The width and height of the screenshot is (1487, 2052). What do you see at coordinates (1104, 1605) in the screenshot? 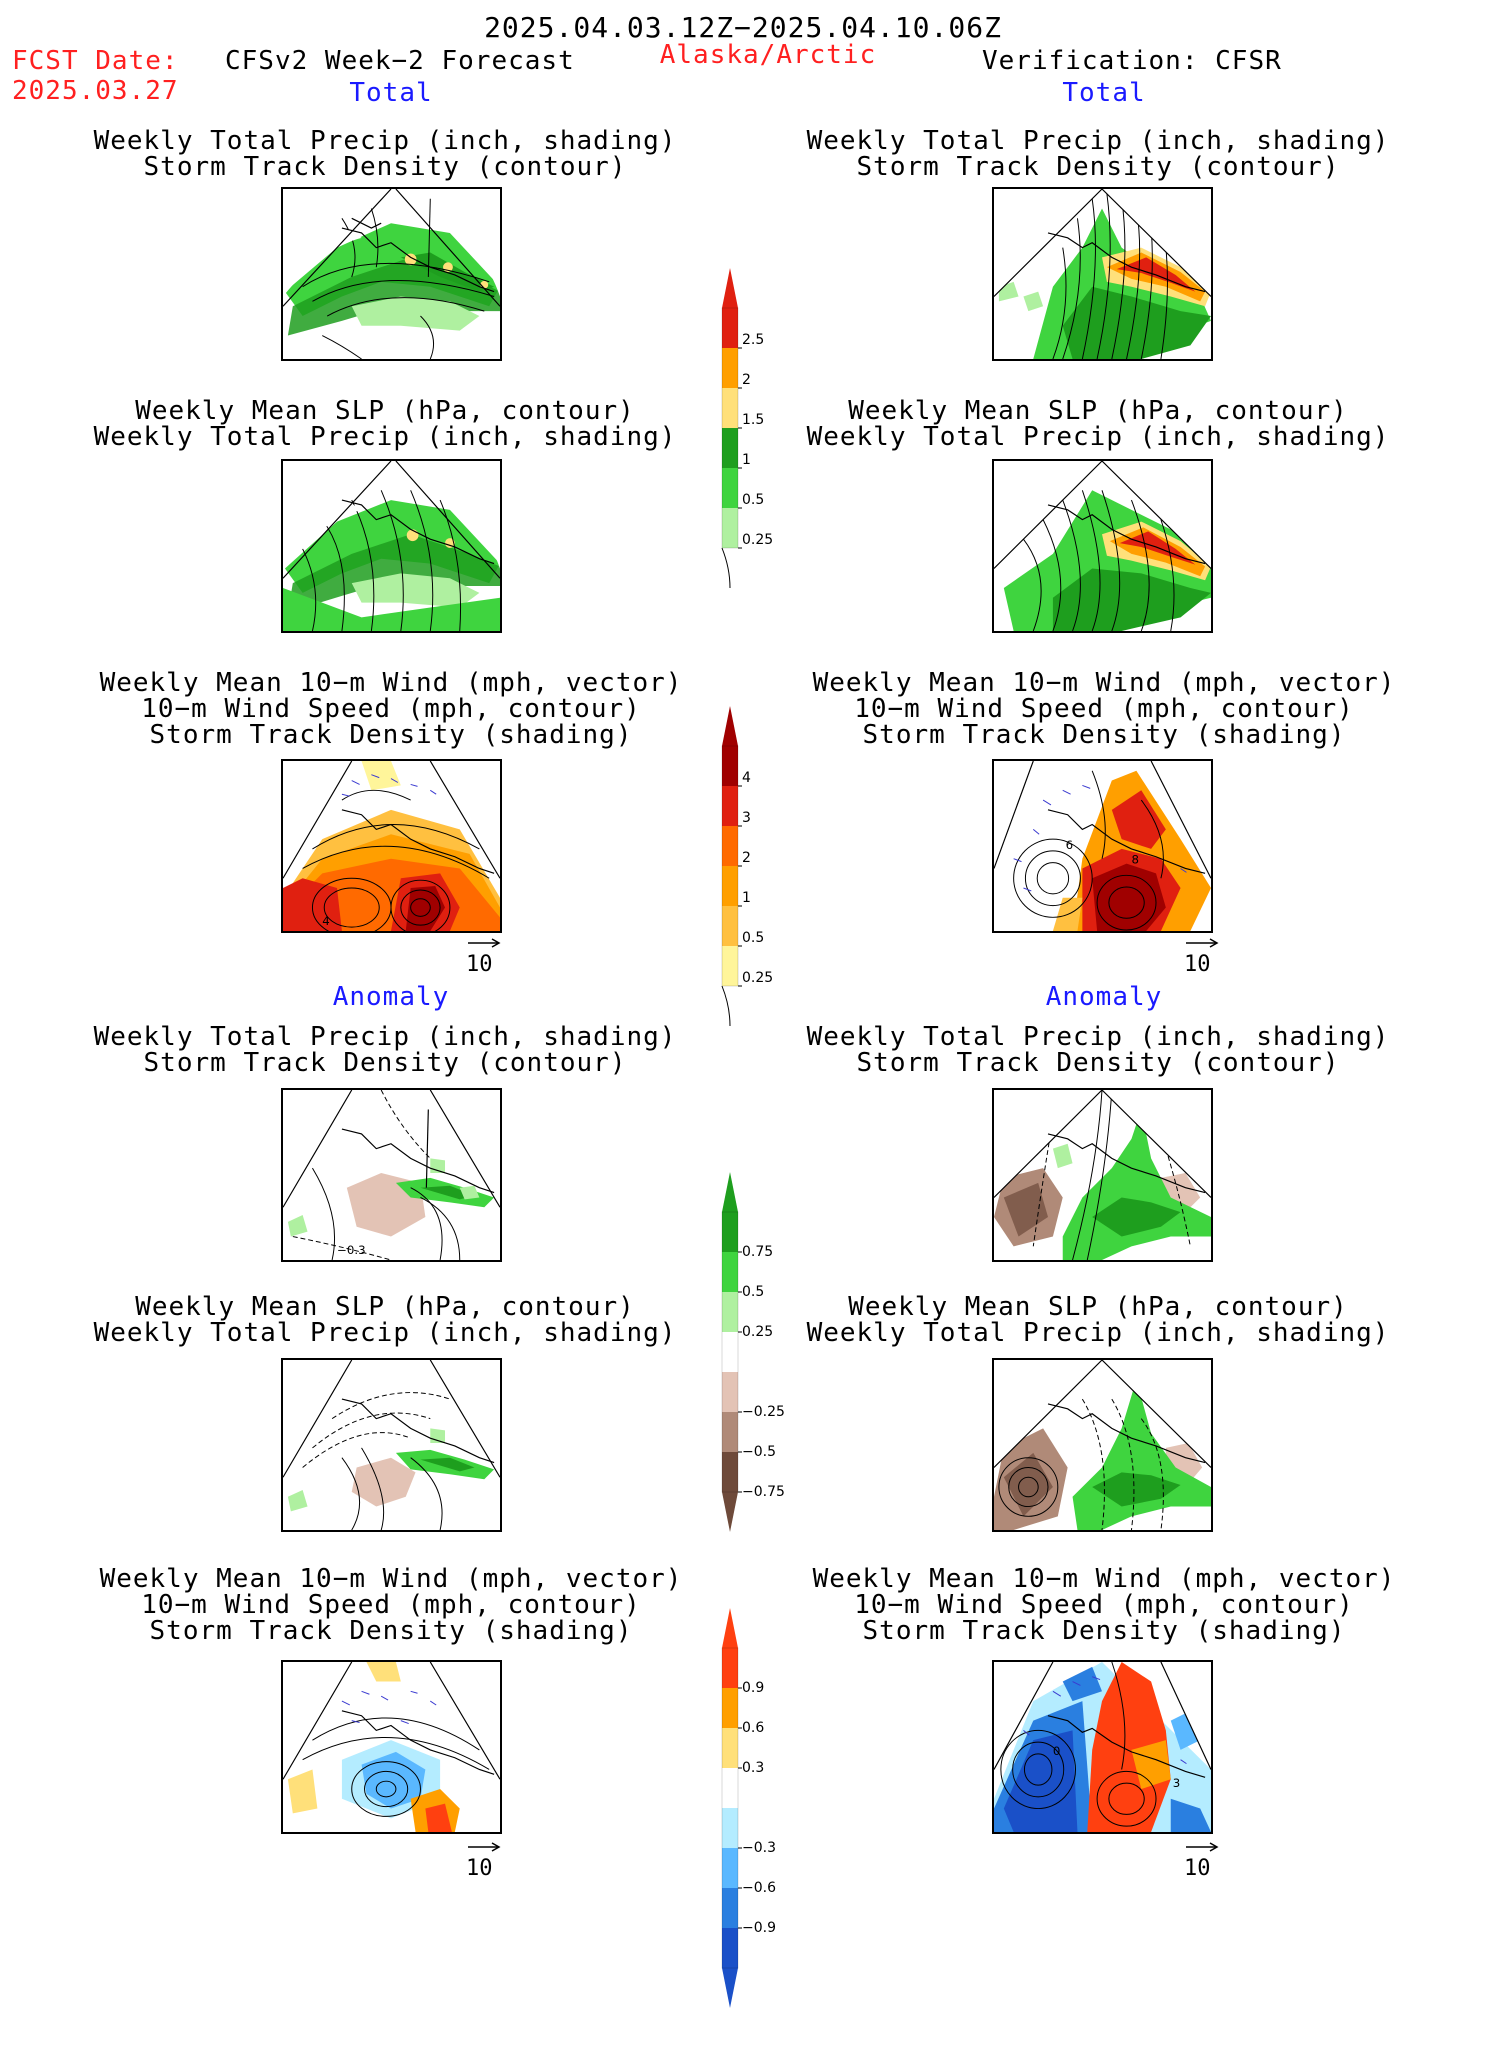
I see `title-r6-right-2: 10−m Wind Speed (mph, contour)` at bounding box center [1104, 1605].